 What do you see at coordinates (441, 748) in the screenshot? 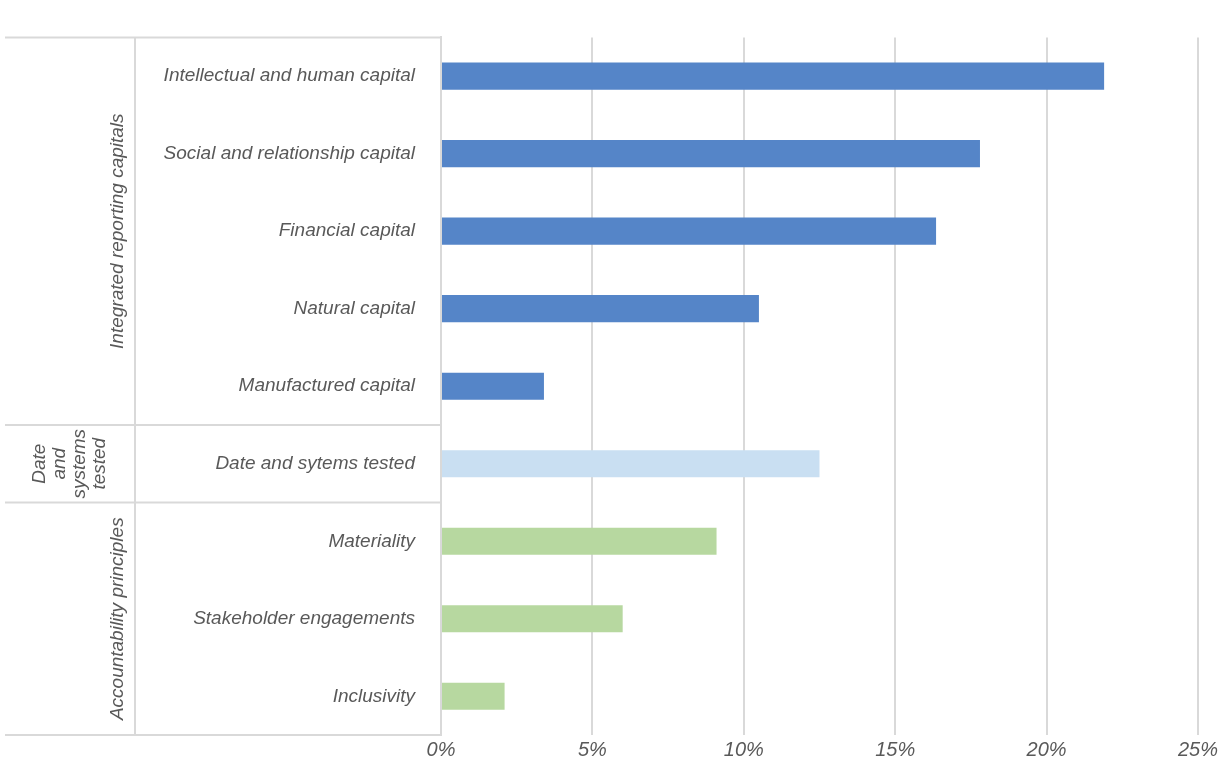
I see `x-tick-label: 0%` at bounding box center [441, 748].